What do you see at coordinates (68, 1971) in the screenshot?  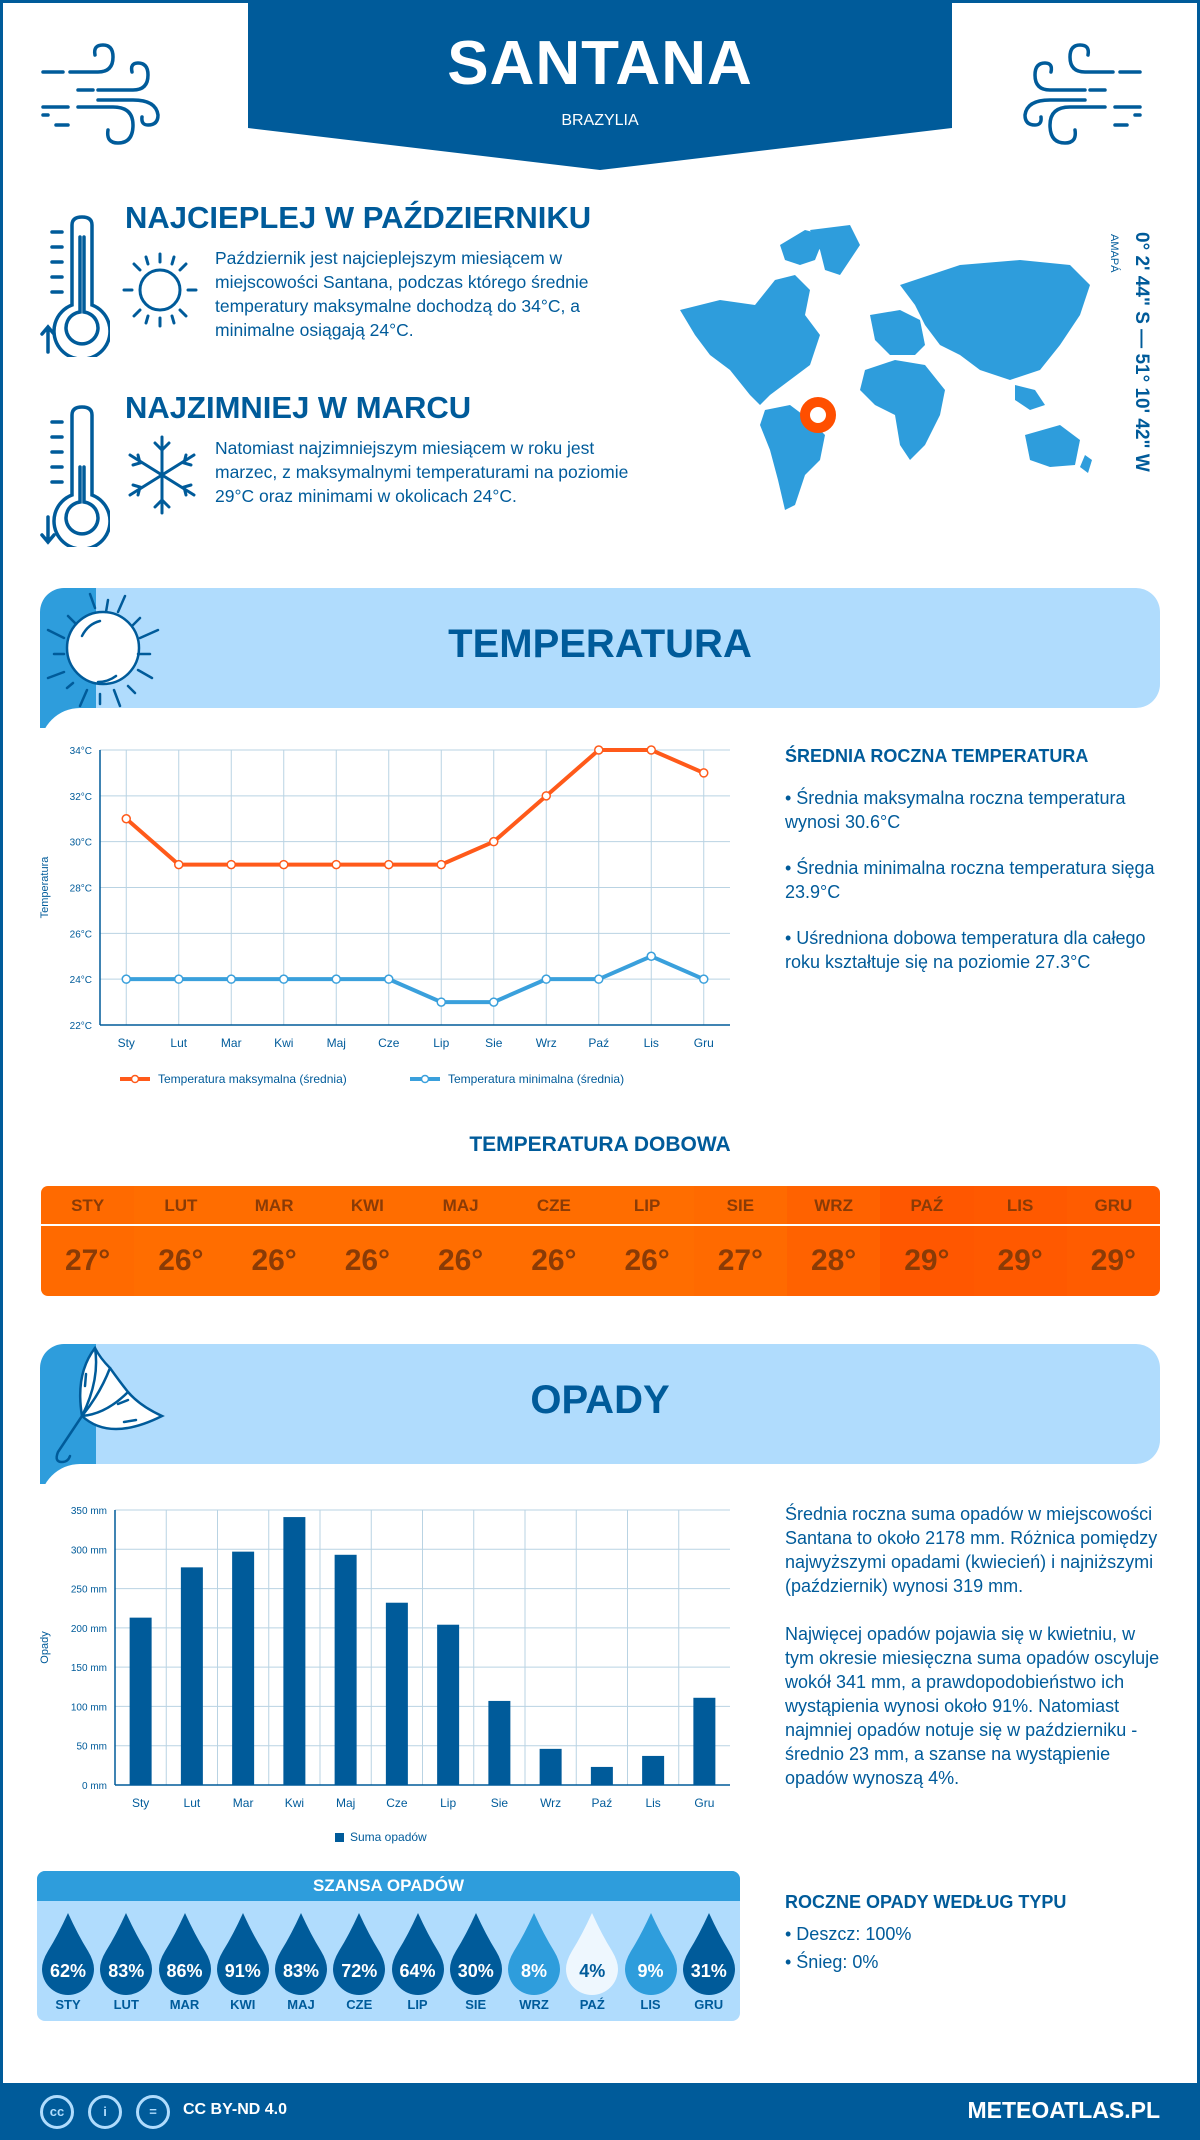 I see `chance-value: 62%` at bounding box center [68, 1971].